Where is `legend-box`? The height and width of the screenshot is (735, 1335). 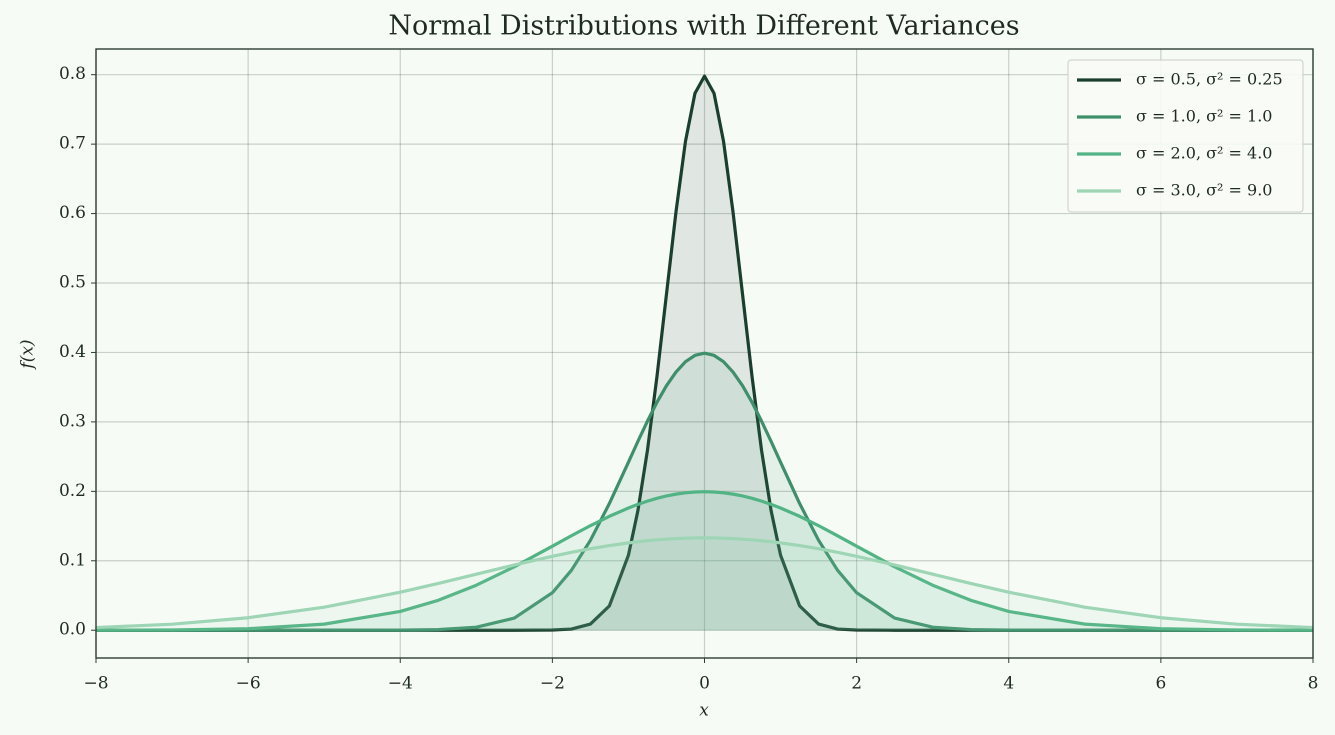
legend-box is located at coordinates (1185, 136).